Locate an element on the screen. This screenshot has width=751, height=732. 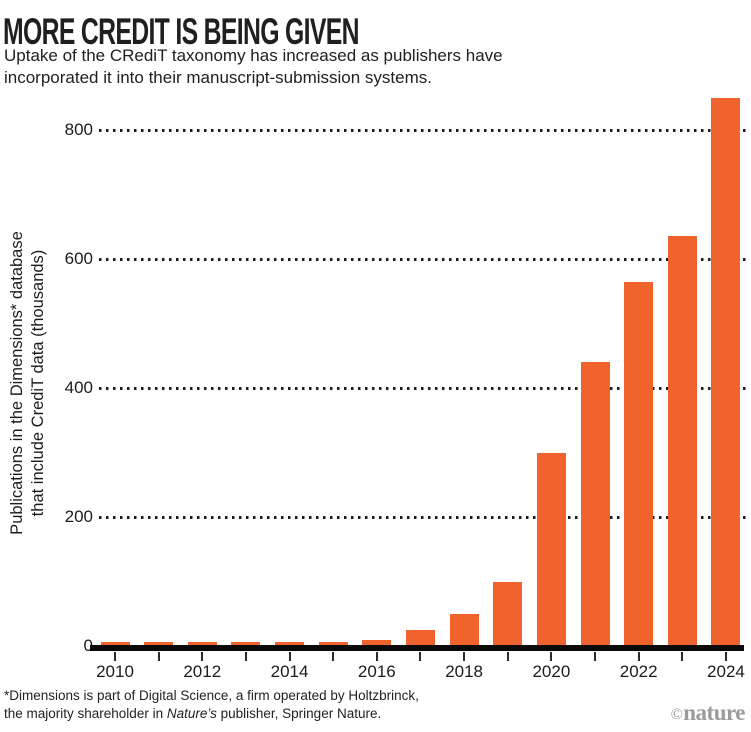
bar-2019 is located at coordinates (508, 615).